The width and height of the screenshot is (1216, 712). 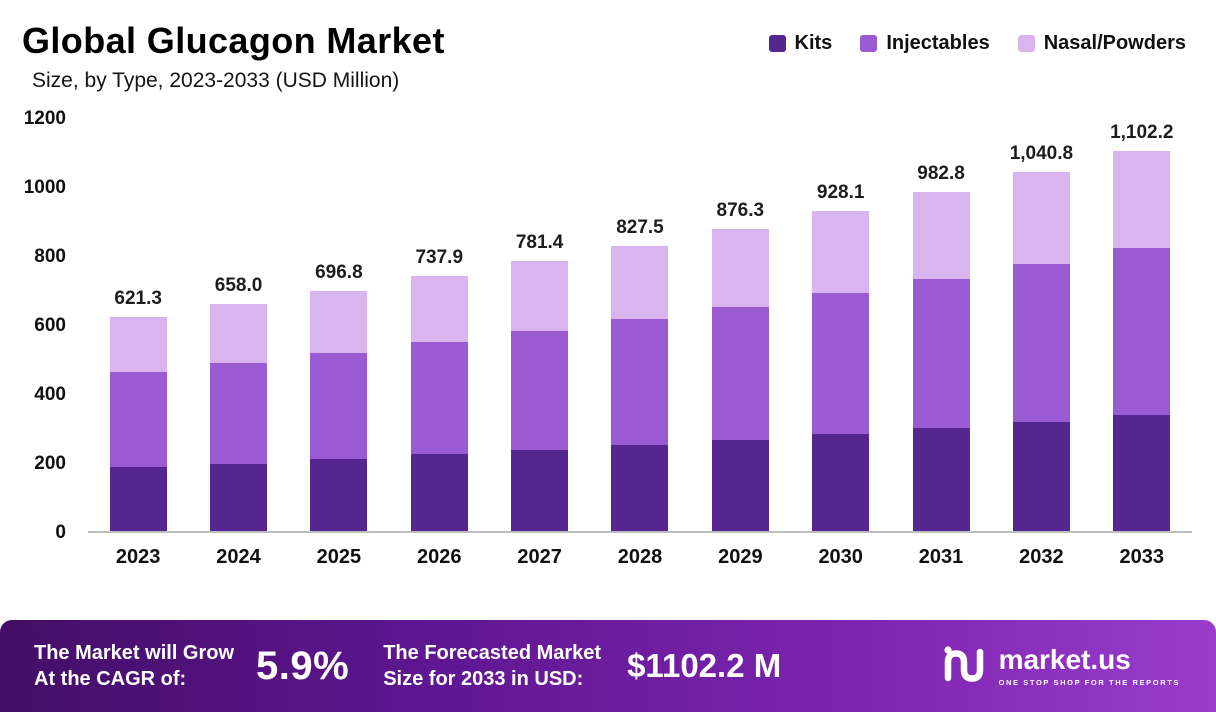 I want to click on bar-total-label: 696.8, so click(x=339, y=272).